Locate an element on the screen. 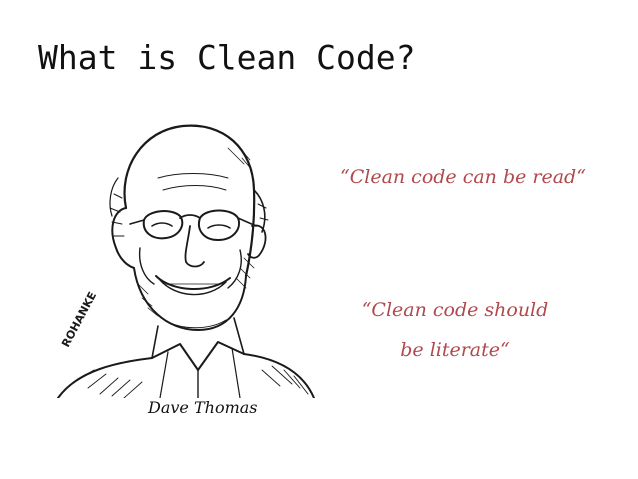 The height and width of the screenshot is (479, 638). quote-2: “Clean code should be literate“ is located at coordinates (455, 330).